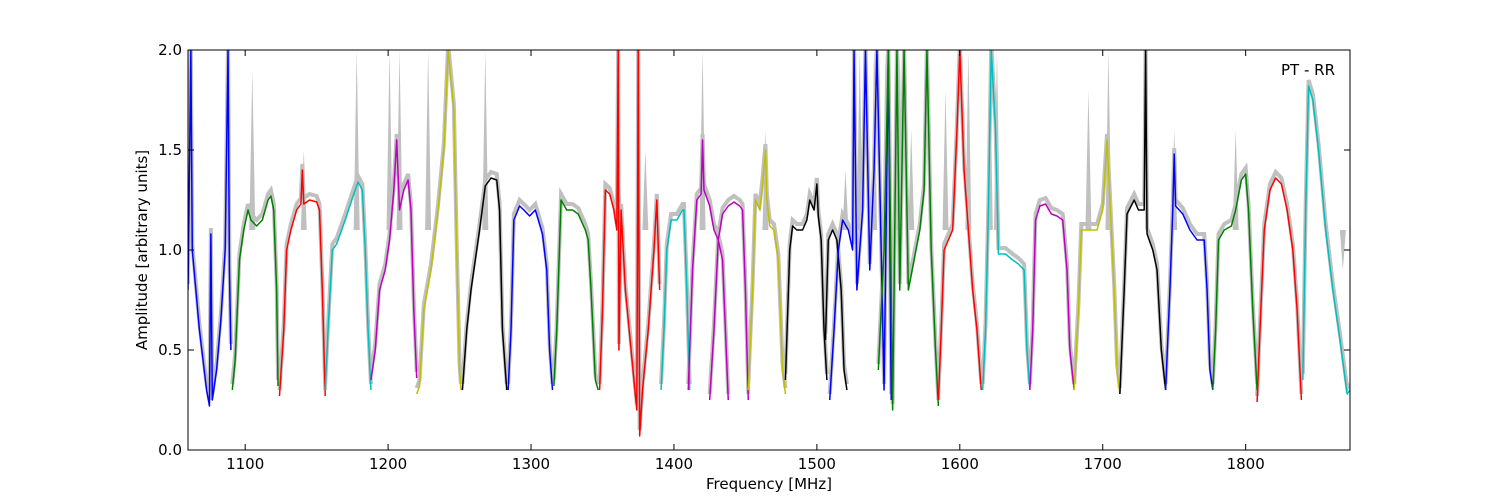 Image resolution: width=1500 pixels, height=504 pixels. Describe the element at coordinates (170, 450) in the screenshot. I see `y-tick-label: 0.0` at that location.